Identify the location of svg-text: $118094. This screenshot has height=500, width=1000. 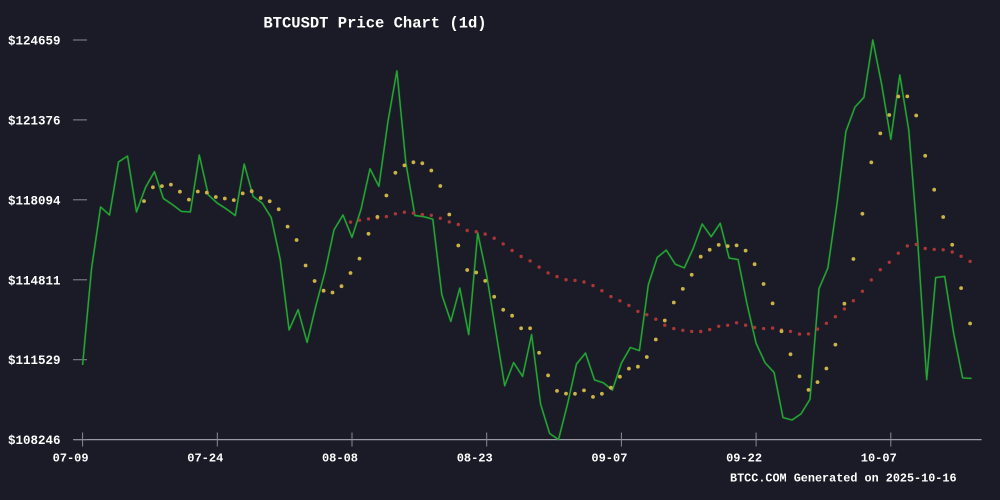
(34, 201).